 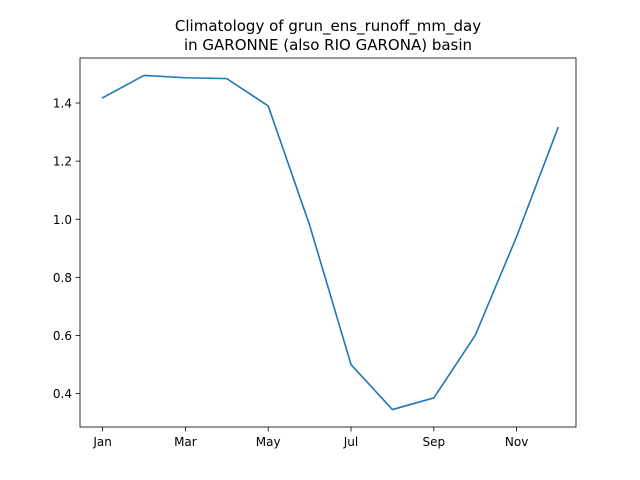 What do you see at coordinates (62, 162) in the screenshot?
I see `y-tick-label-4: 1.2` at bounding box center [62, 162].